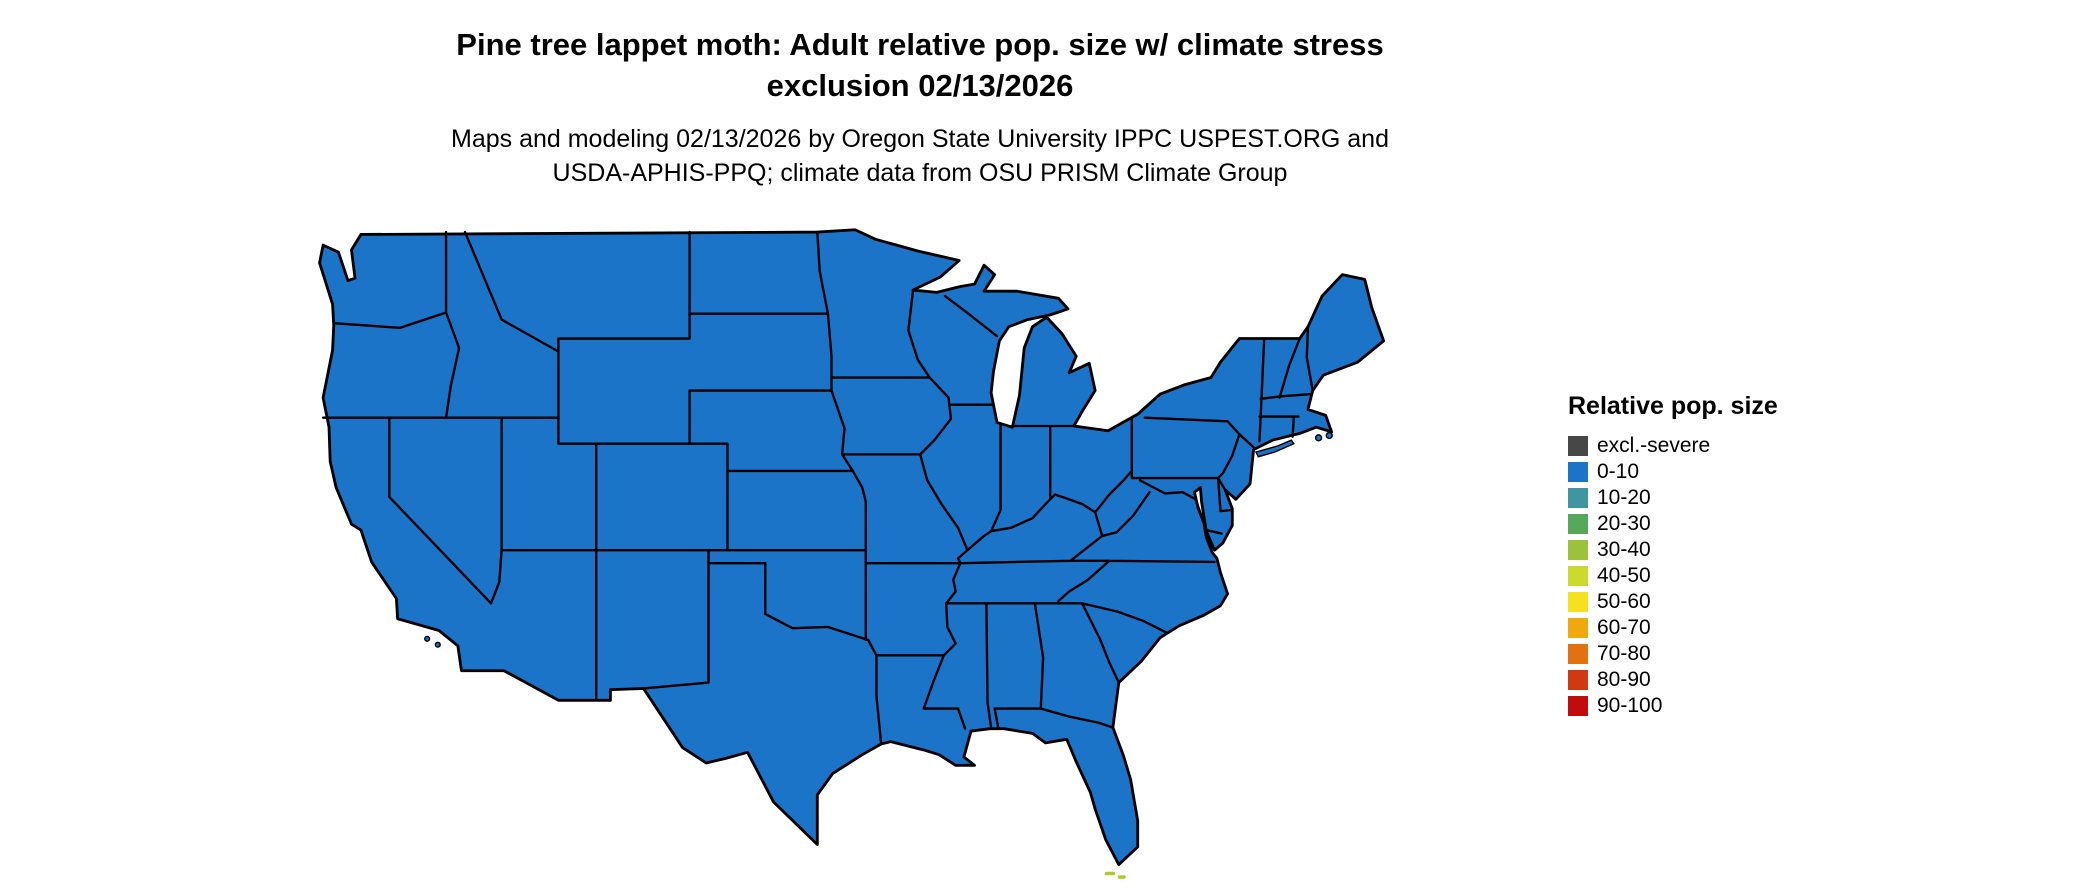 This screenshot has width=2100, height=892. I want to click on legend-item: 10-20, so click(1673, 498).